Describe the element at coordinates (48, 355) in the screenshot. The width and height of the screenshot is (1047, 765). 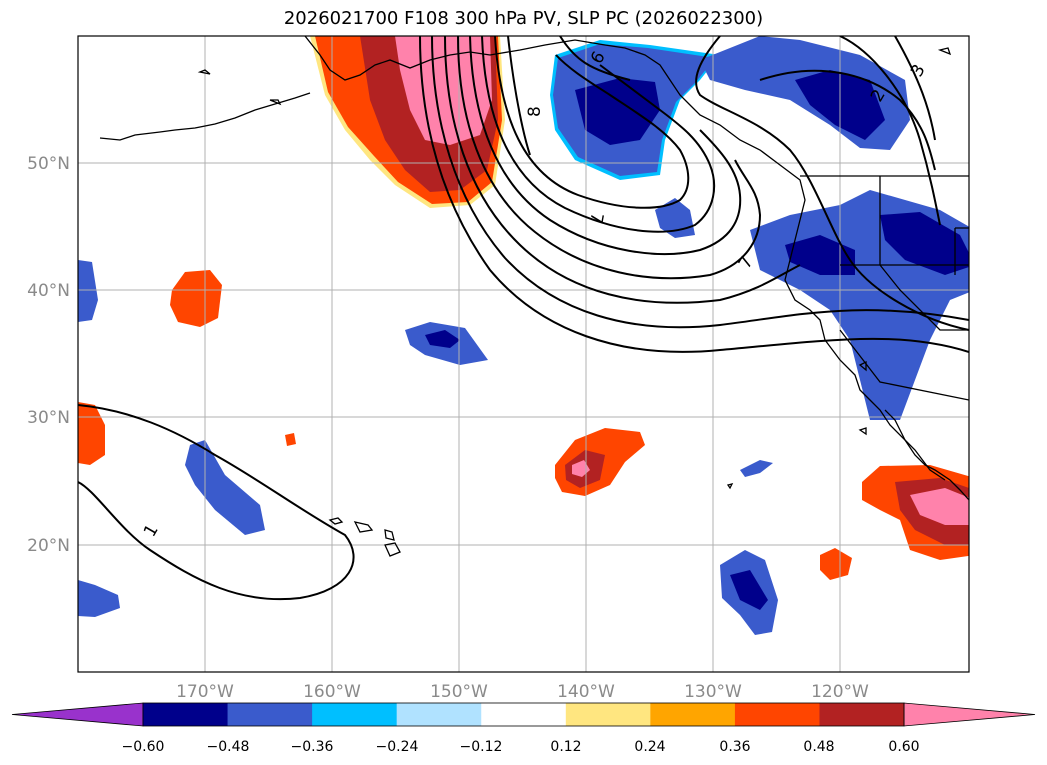
I see `lat-labels: 50°N 40°N 30°N 20°N` at that location.